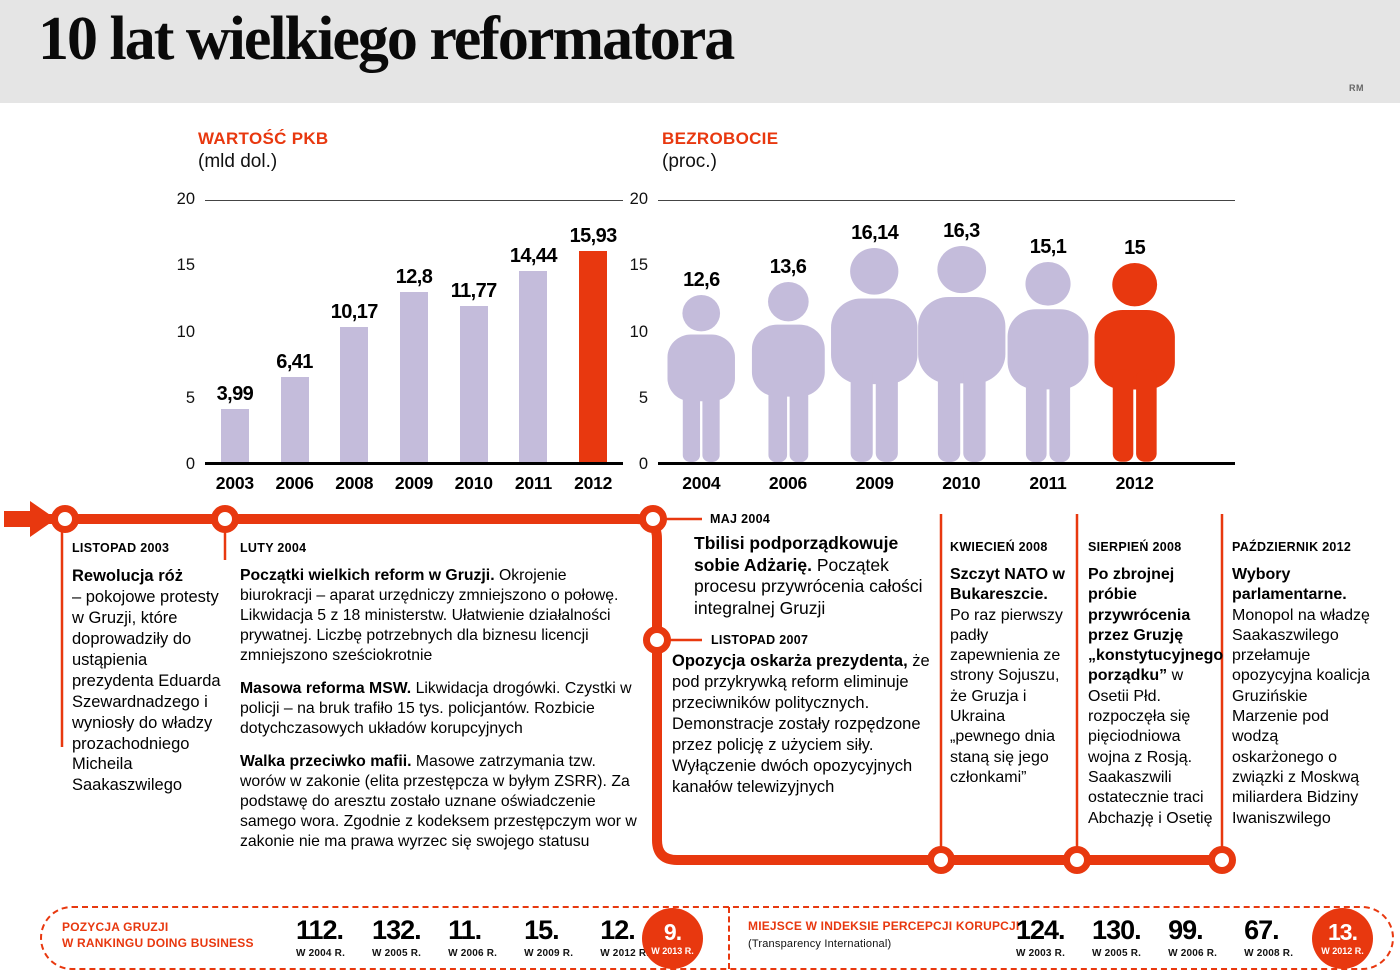 The image size is (1400, 974). I want to click on bar-value-label: 11,77, so click(474, 291).